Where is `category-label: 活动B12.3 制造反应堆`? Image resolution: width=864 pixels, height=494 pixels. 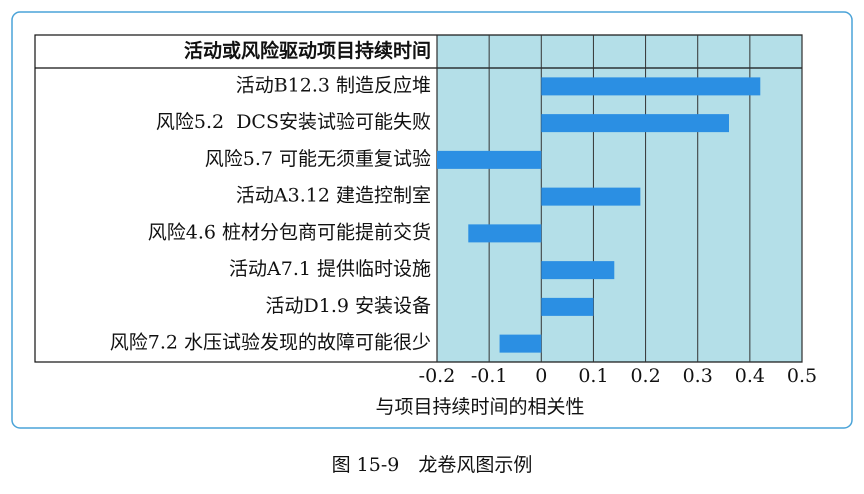 category-label: 活动B12.3 制造反应堆 is located at coordinates (333, 85).